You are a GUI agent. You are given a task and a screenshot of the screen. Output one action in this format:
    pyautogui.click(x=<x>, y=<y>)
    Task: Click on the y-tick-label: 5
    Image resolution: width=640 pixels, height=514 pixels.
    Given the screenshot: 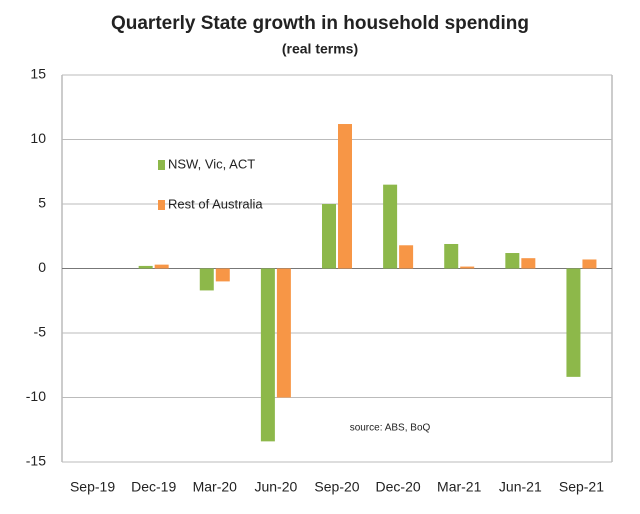 What is the action you would take?
    pyautogui.click(x=42, y=203)
    